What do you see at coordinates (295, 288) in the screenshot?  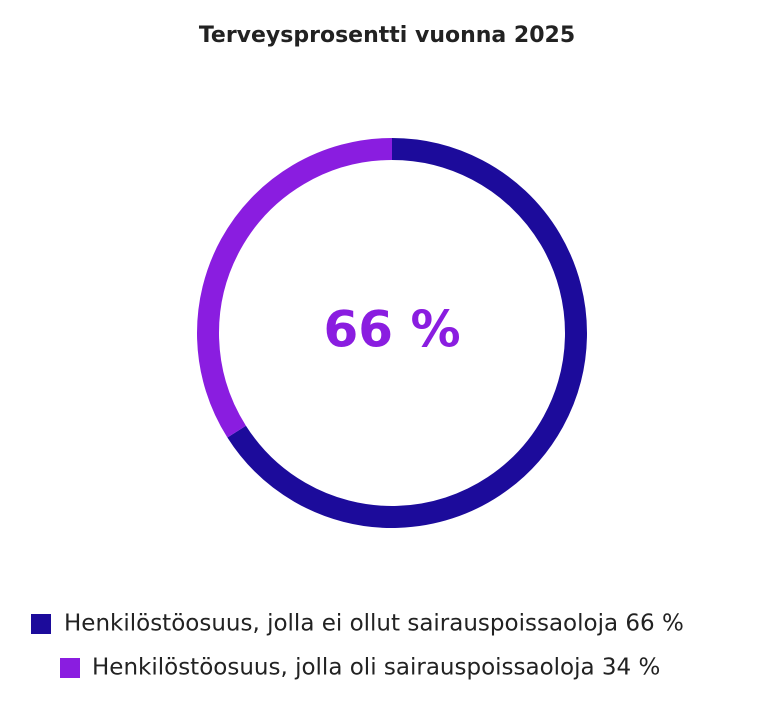 I see `donut-segment` at bounding box center [295, 288].